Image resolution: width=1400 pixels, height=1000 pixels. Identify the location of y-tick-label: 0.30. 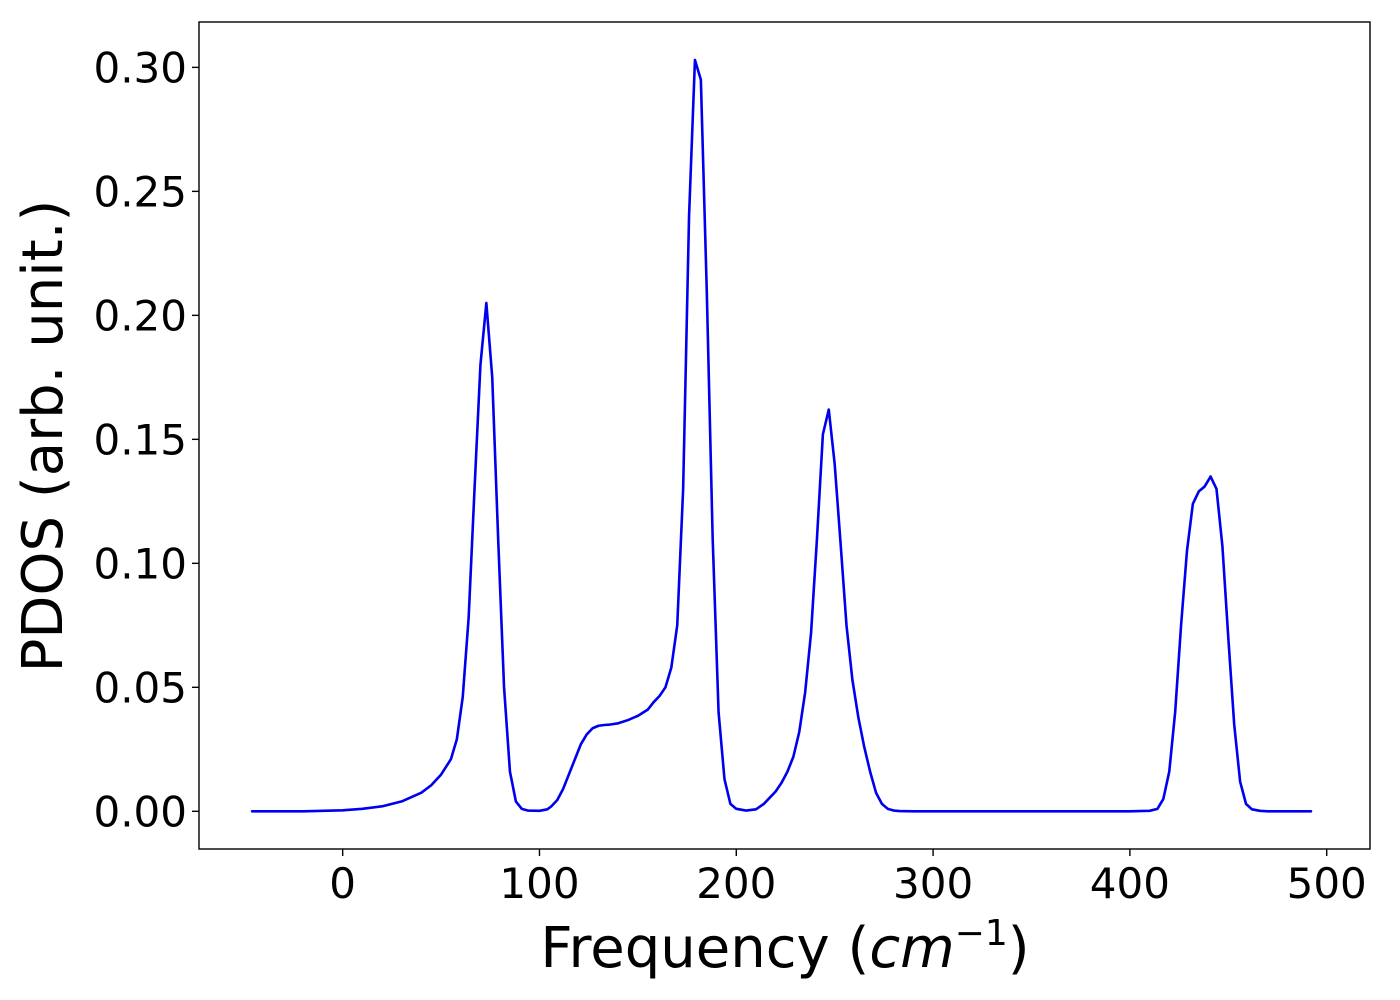
(140, 67).